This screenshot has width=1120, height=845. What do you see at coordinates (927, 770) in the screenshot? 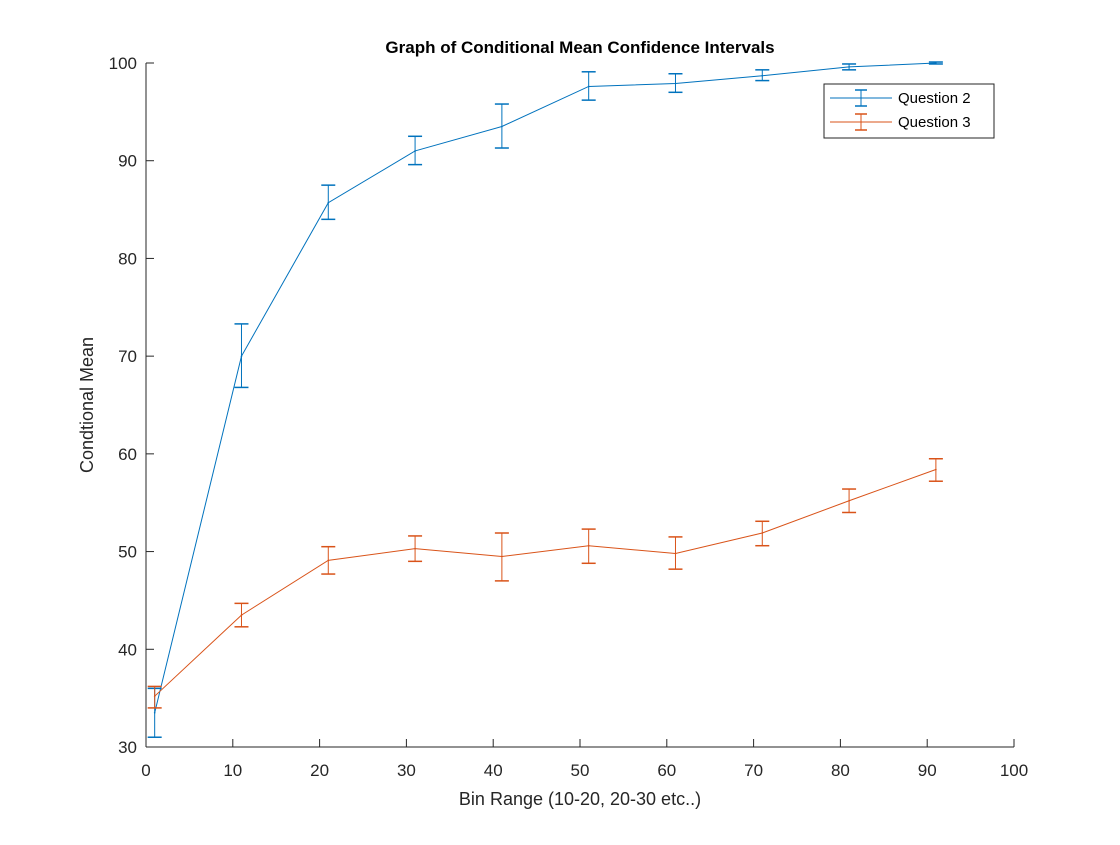
I see `x-tick-label: 90` at bounding box center [927, 770].